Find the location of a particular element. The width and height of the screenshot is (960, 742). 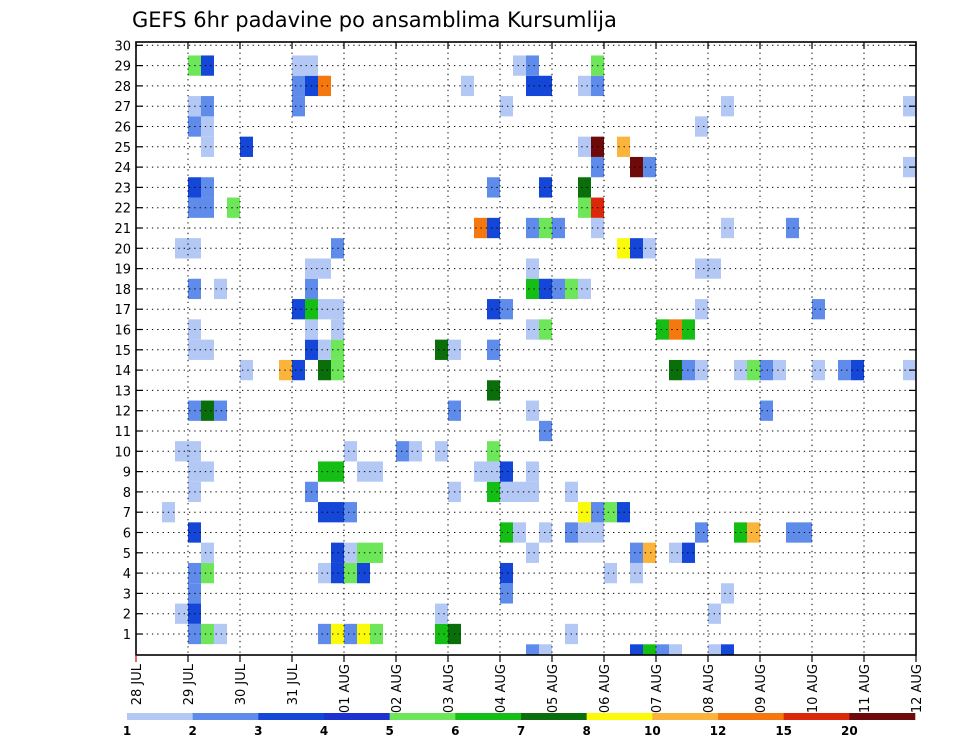

y-tick-label: 26 is located at coordinates (122, 128).